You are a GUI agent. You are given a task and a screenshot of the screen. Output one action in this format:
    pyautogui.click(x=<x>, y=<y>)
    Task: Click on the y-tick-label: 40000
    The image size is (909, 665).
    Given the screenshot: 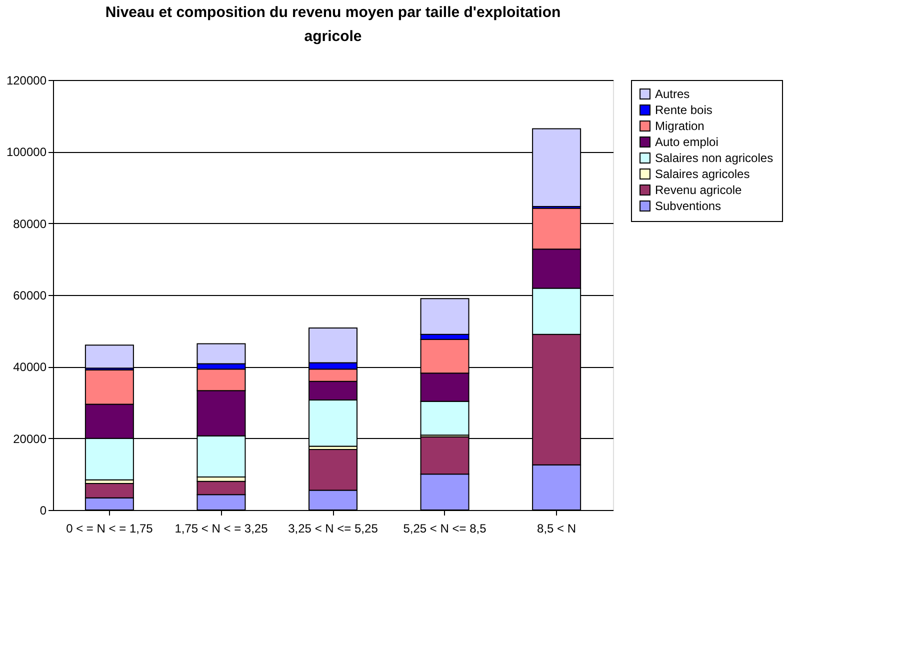 What is the action you would take?
    pyautogui.click(x=30, y=367)
    